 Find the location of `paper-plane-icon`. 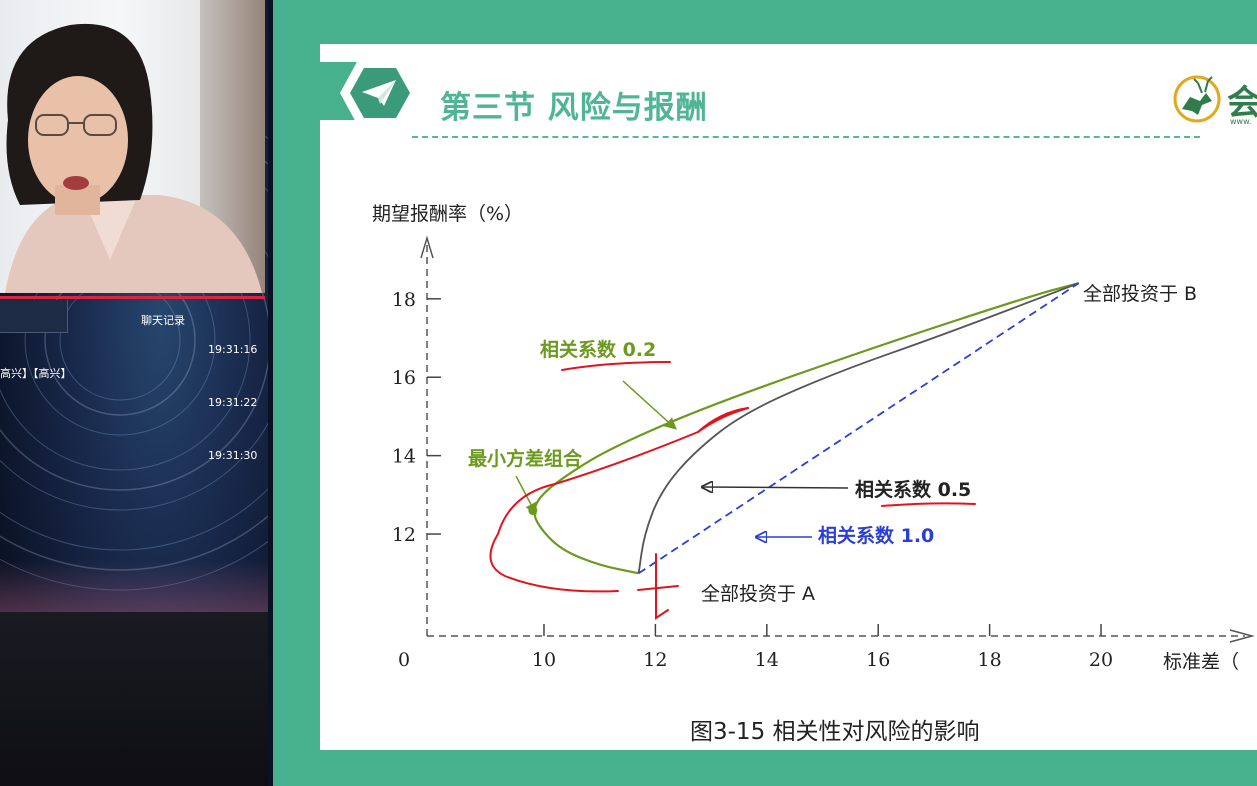

paper-plane-icon is located at coordinates (379, 93).